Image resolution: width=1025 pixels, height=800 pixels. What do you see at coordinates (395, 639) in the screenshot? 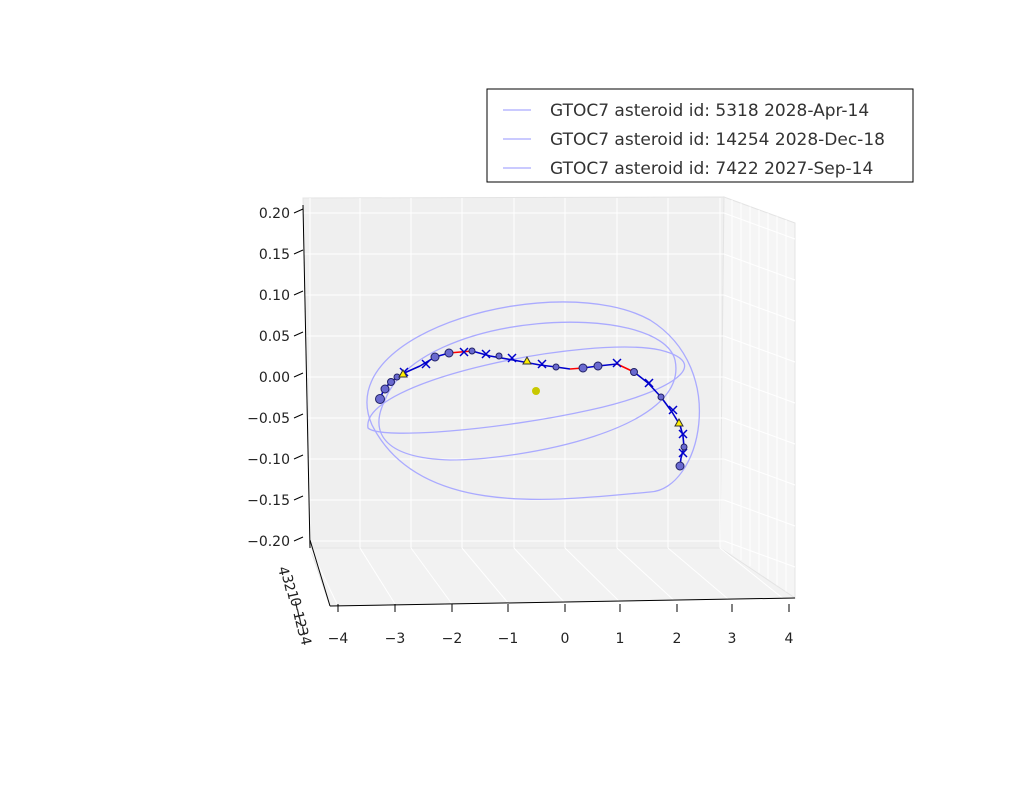
I see `x-tick-label: −3` at bounding box center [395, 639].